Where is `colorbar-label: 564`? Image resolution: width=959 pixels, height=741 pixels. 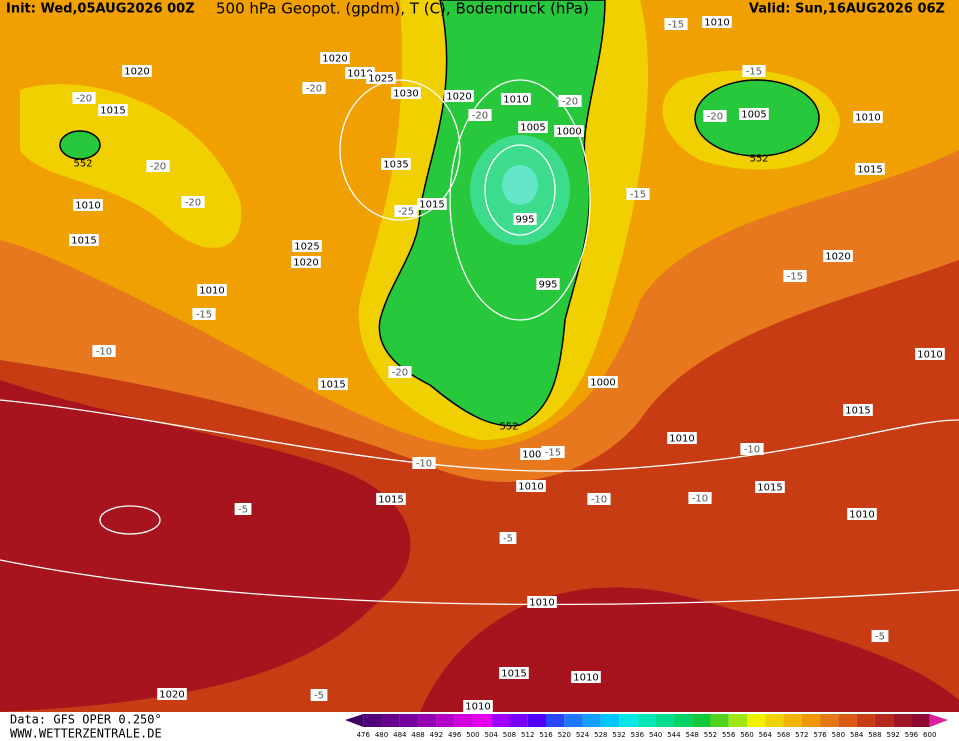 colorbar-label: 564 is located at coordinates (766, 735).